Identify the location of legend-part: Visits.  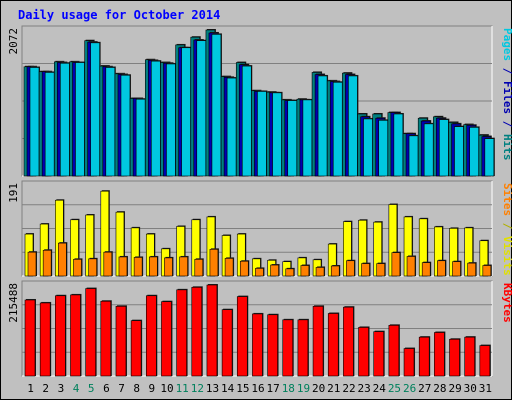
(506, 256).